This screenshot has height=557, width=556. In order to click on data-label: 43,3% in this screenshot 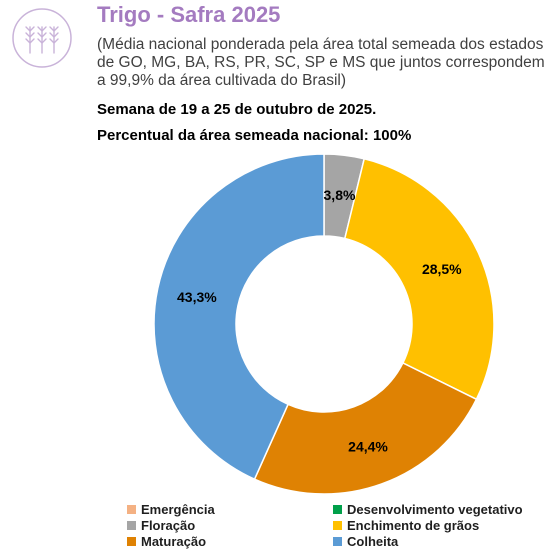, I will do `click(197, 297)`.